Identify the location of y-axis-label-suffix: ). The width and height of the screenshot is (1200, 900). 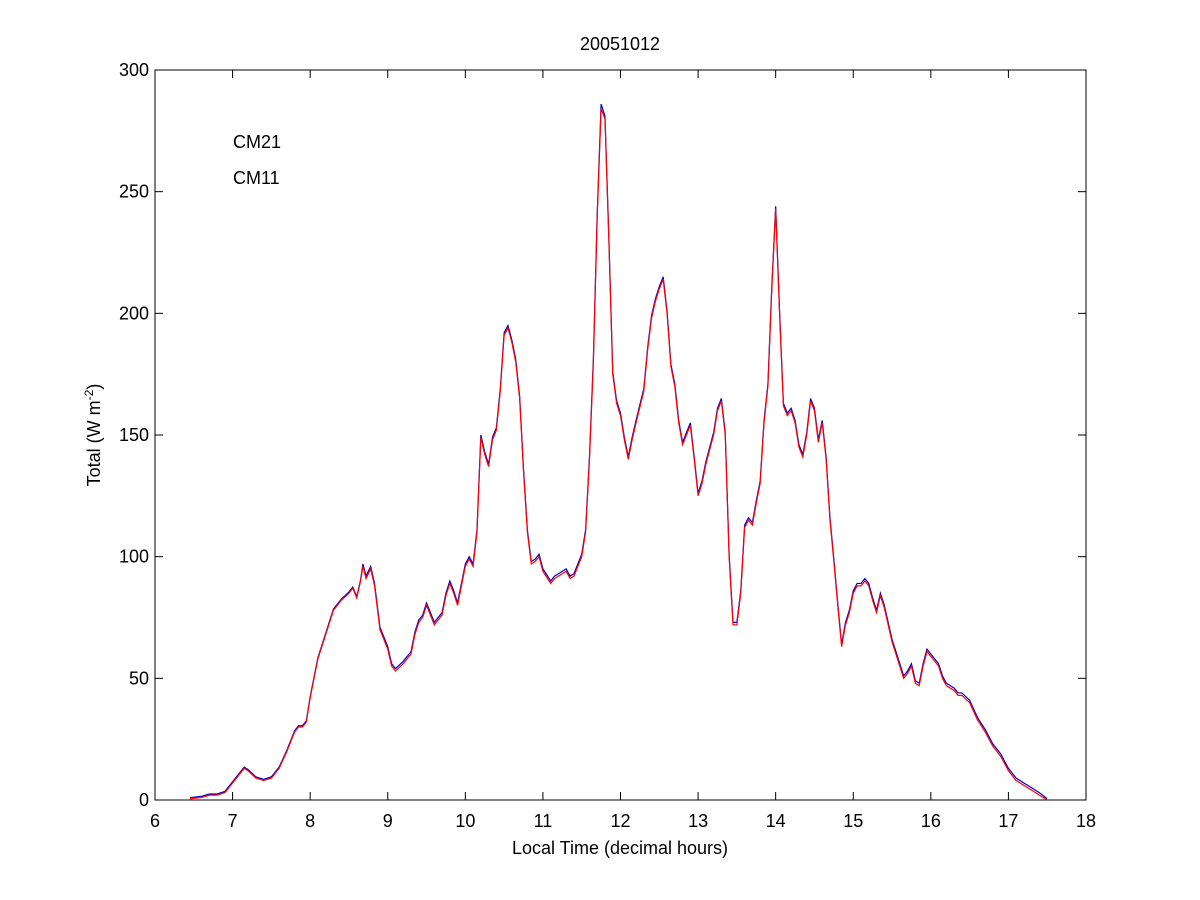
(94, 387).